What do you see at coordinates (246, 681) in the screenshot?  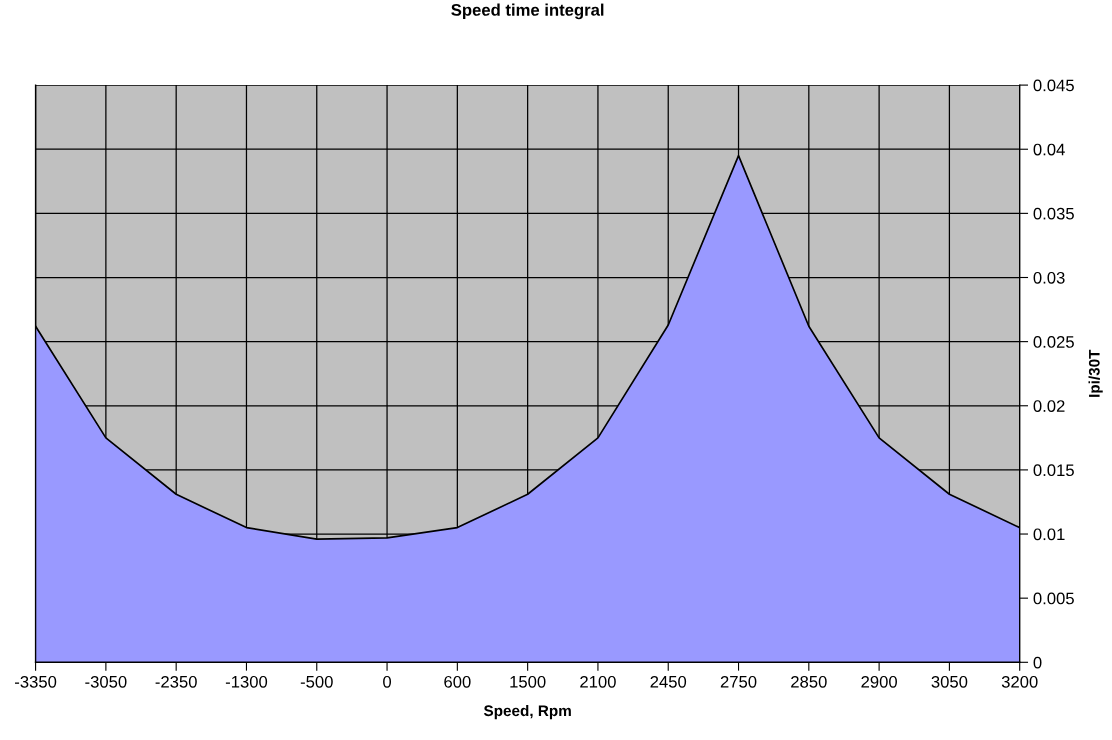 I see `x-tick-label: -1300` at bounding box center [246, 681].